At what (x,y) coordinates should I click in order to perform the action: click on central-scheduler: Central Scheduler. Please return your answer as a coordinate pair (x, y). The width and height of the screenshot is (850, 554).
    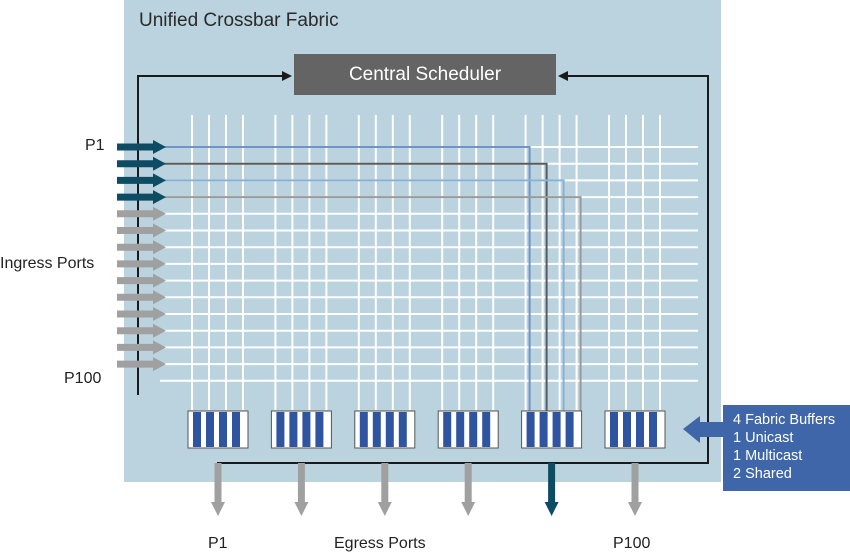
    Looking at the image, I should click on (425, 74).